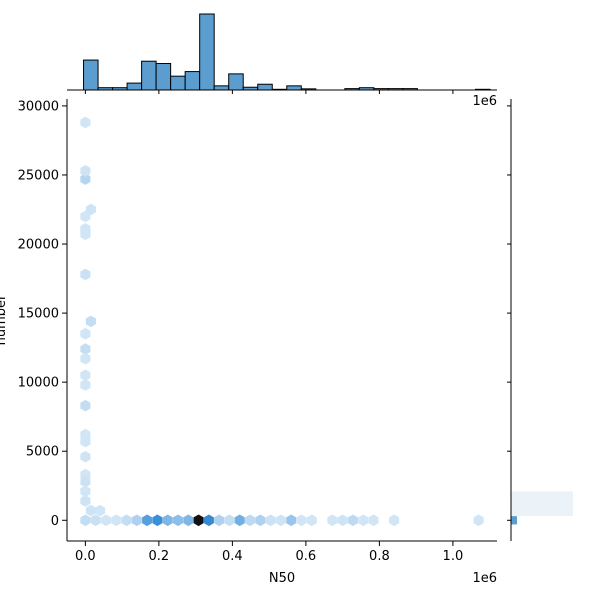 The width and height of the screenshot is (600, 600). Describe the element at coordinates (159, 556) in the screenshot. I see `x-tick-label: 0.2` at that location.